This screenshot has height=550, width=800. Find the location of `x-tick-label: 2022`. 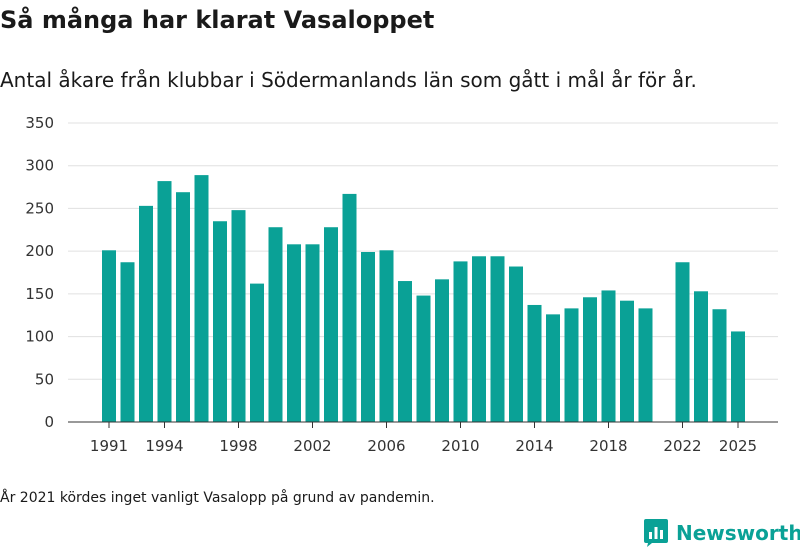

x-tick-label: 2022 is located at coordinates (682, 446).